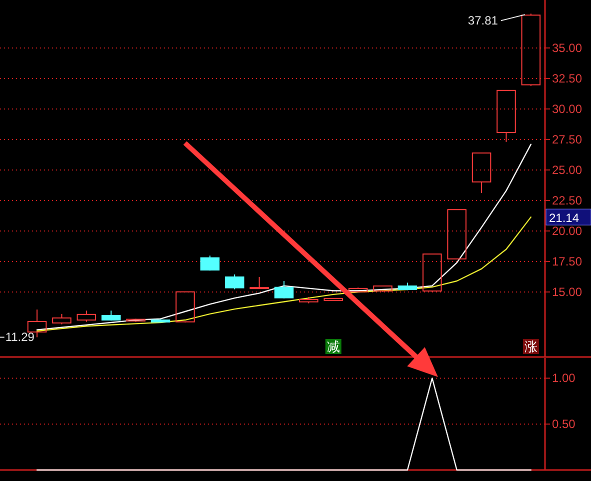 This screenshot has height=481, width=591. I want to click on text: 21.14, so click(564, 218).